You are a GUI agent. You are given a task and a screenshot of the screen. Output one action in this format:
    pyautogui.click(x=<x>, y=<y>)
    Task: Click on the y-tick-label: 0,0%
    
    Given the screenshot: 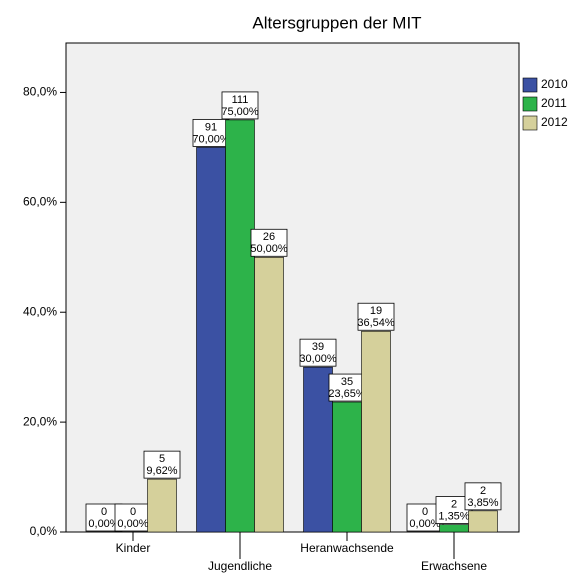 What is the action you would take?
    pyautogui.click(x=44, y=531)
    